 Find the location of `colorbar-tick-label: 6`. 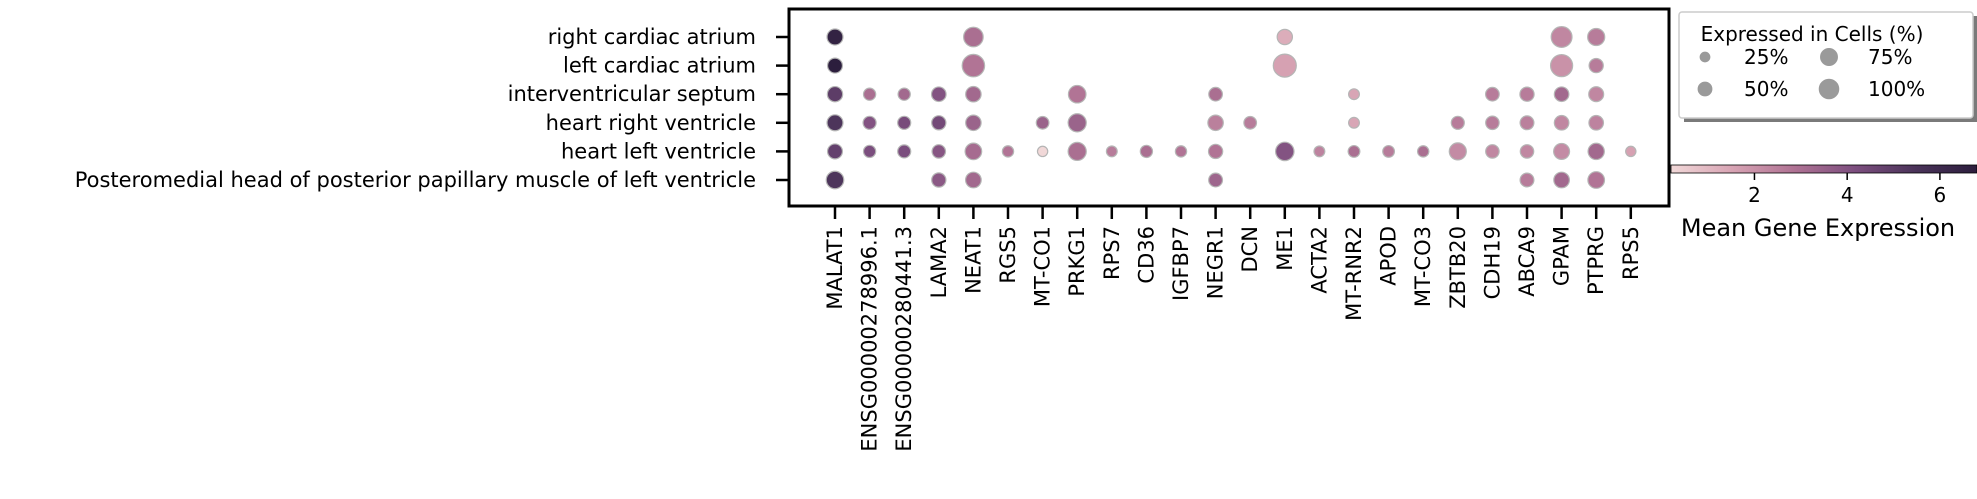

colorbar-tick-label: 6 is located at coordinates (1940, 195).